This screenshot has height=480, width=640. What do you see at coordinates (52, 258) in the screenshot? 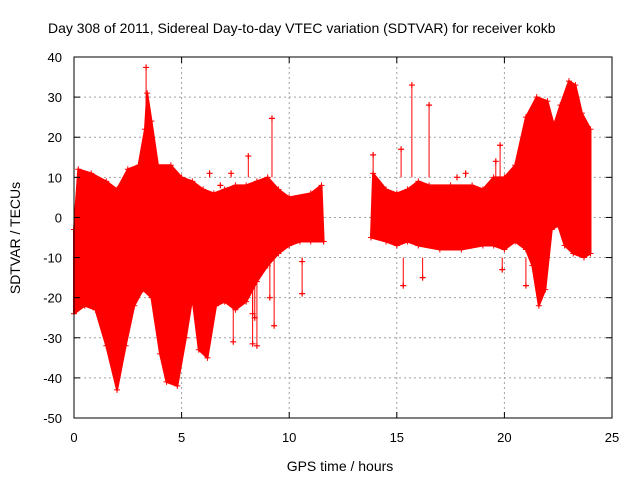
I see `y-tick-label: -10` at bounding box center [52, 258].